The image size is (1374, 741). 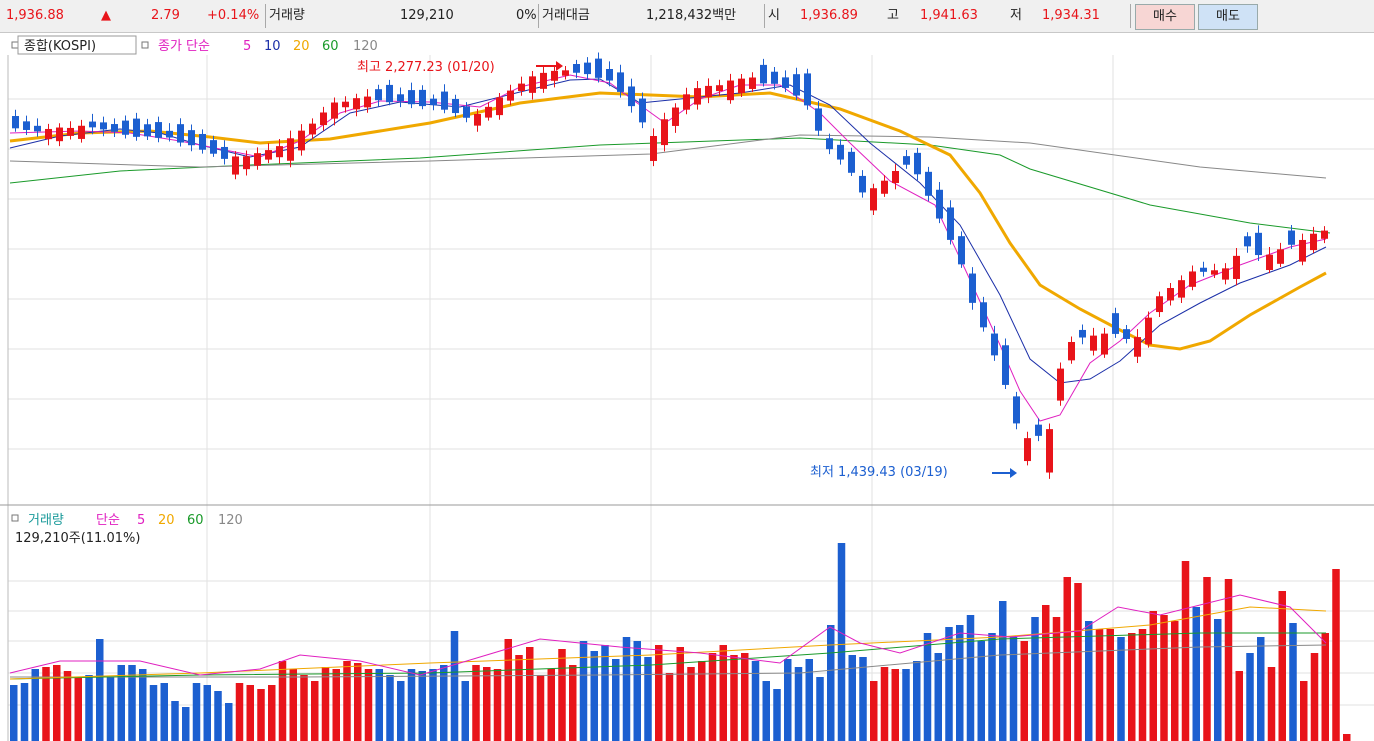 What do you see at coordinates (108, 520) in the screenshot?
I see `volume-ma-label: 단순` at bounding box center [108, 520].